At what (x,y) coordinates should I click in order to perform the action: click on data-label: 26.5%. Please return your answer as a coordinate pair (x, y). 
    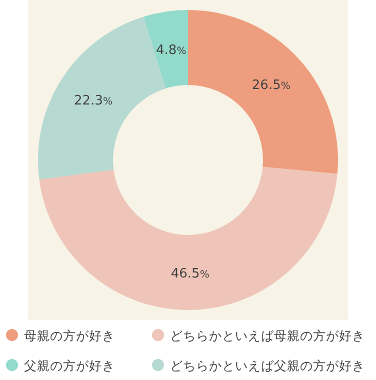
    Looking at the image, I should click on (271, 86).